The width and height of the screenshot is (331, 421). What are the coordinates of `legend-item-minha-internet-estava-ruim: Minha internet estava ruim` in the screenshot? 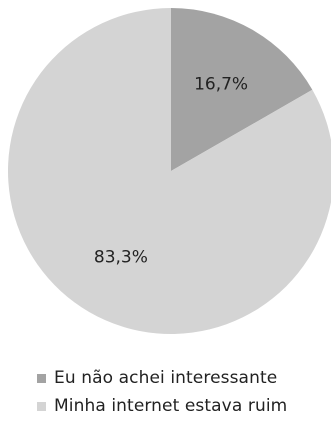 It's located at (182, 406).